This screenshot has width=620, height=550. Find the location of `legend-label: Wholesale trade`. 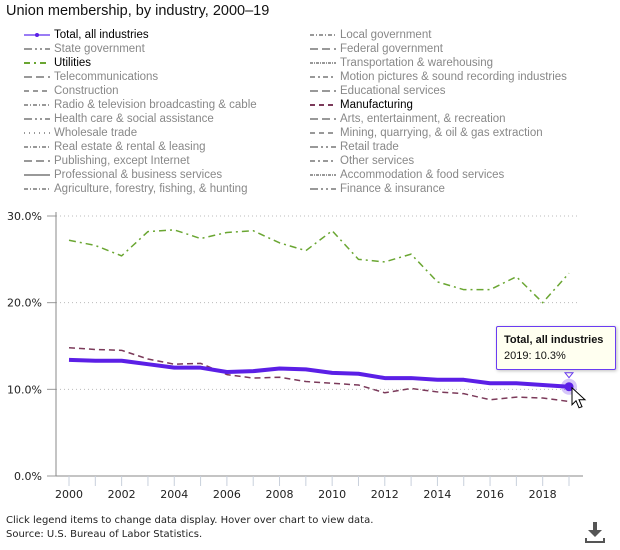

legend-label: Wholesale trade is located at coordinates (96, 133).